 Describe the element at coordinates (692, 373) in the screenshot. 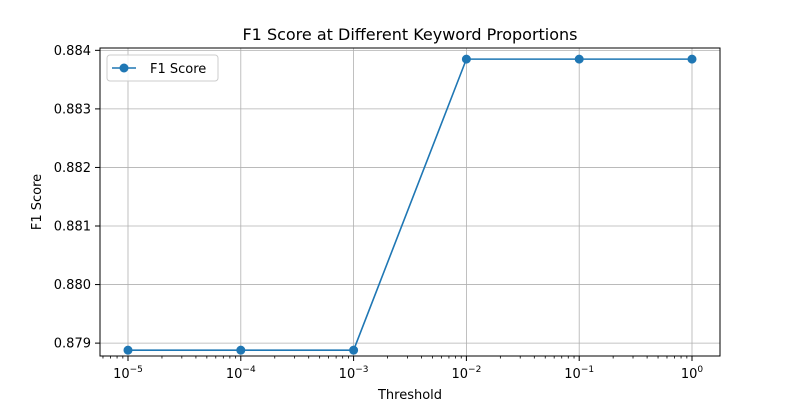

I see `x-tick-label: 10⁰` at that location.